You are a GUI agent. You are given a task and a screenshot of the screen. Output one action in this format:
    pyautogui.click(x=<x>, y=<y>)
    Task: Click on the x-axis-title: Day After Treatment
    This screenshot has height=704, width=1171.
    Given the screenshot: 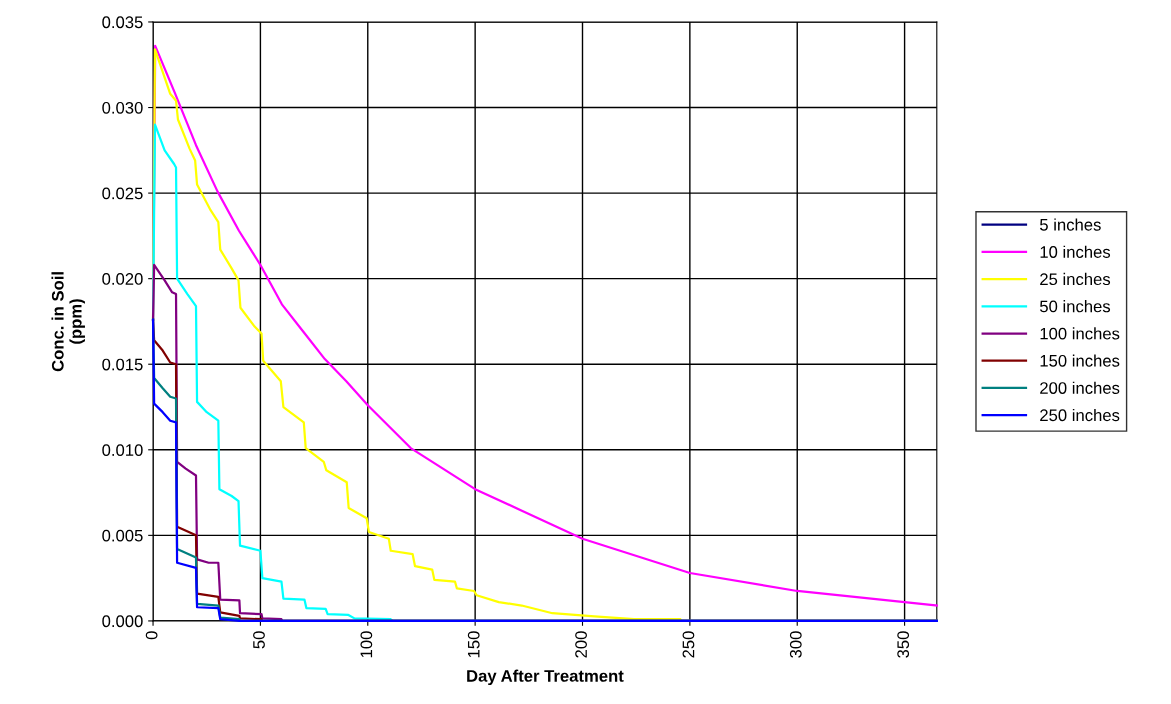 What is the action you would take?
    pyautogui.click(x=545, y=677)
    